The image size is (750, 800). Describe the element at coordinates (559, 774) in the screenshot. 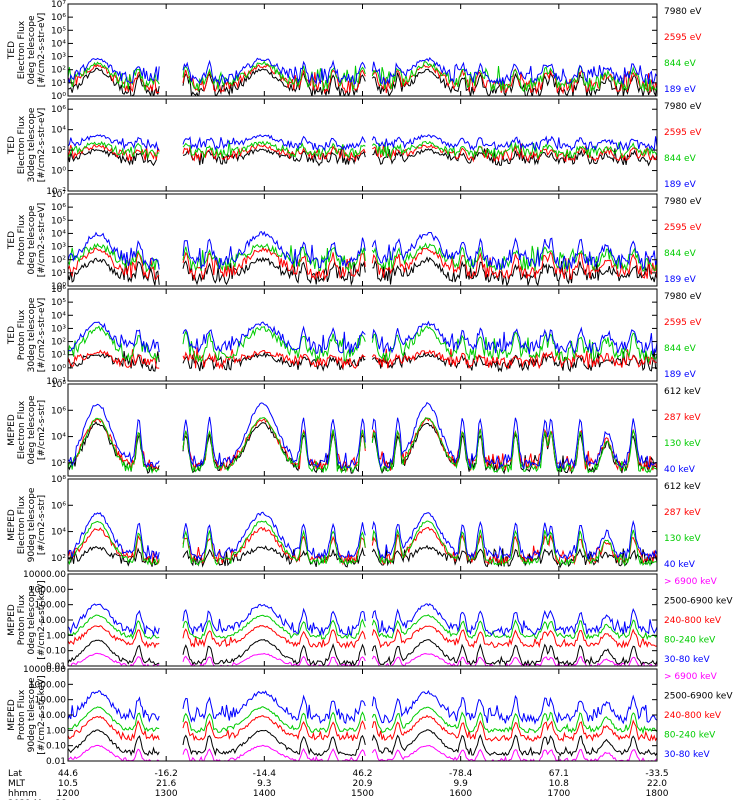

I see `x-tick-label: 67.1` at that location.